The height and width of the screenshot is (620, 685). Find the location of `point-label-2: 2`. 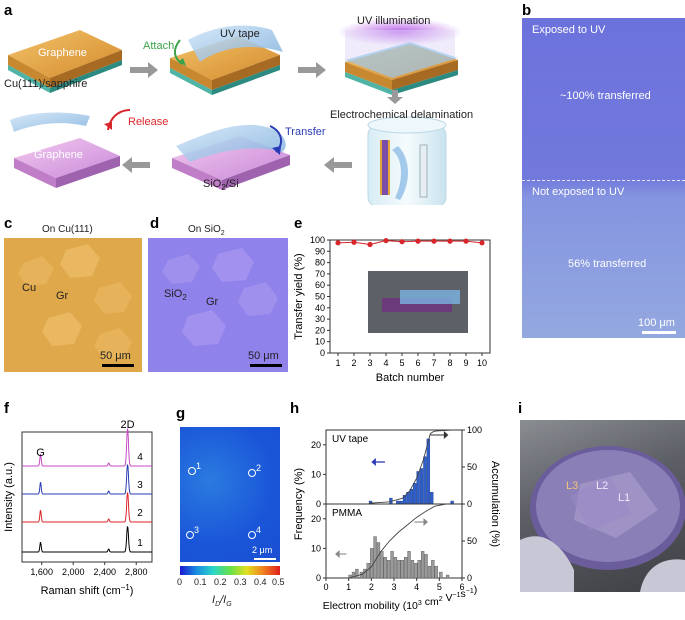

point-label-2: 2 is located at coordinates (259, 468).